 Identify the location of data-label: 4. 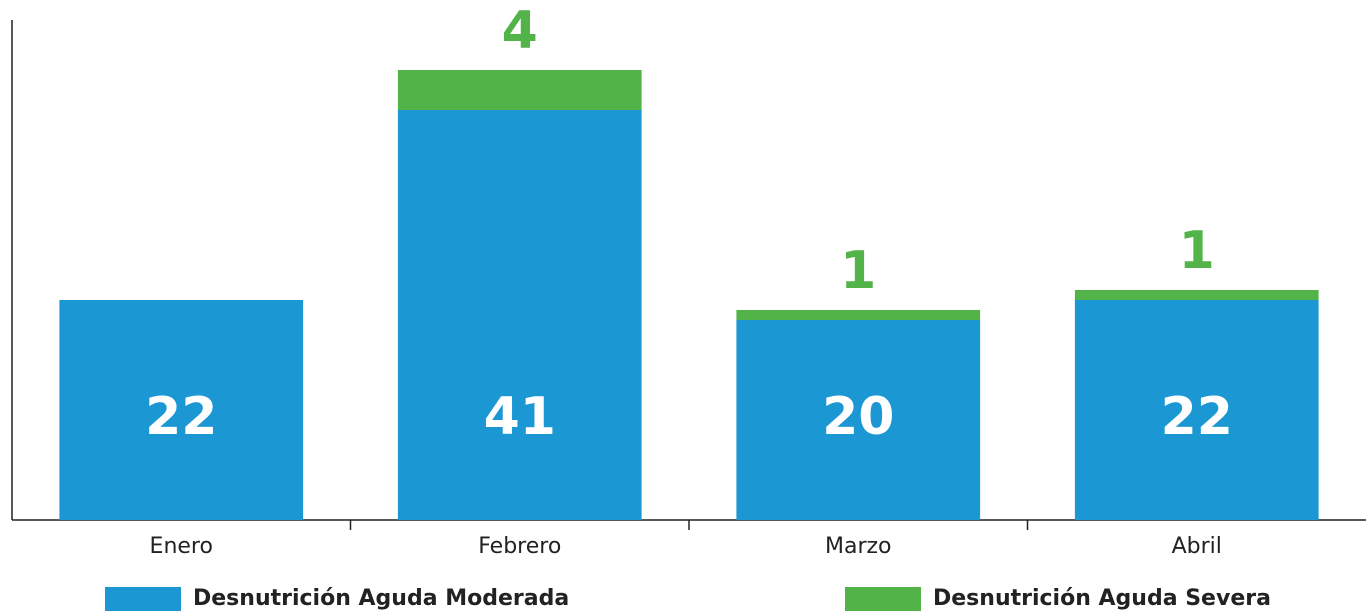
(520, 31).